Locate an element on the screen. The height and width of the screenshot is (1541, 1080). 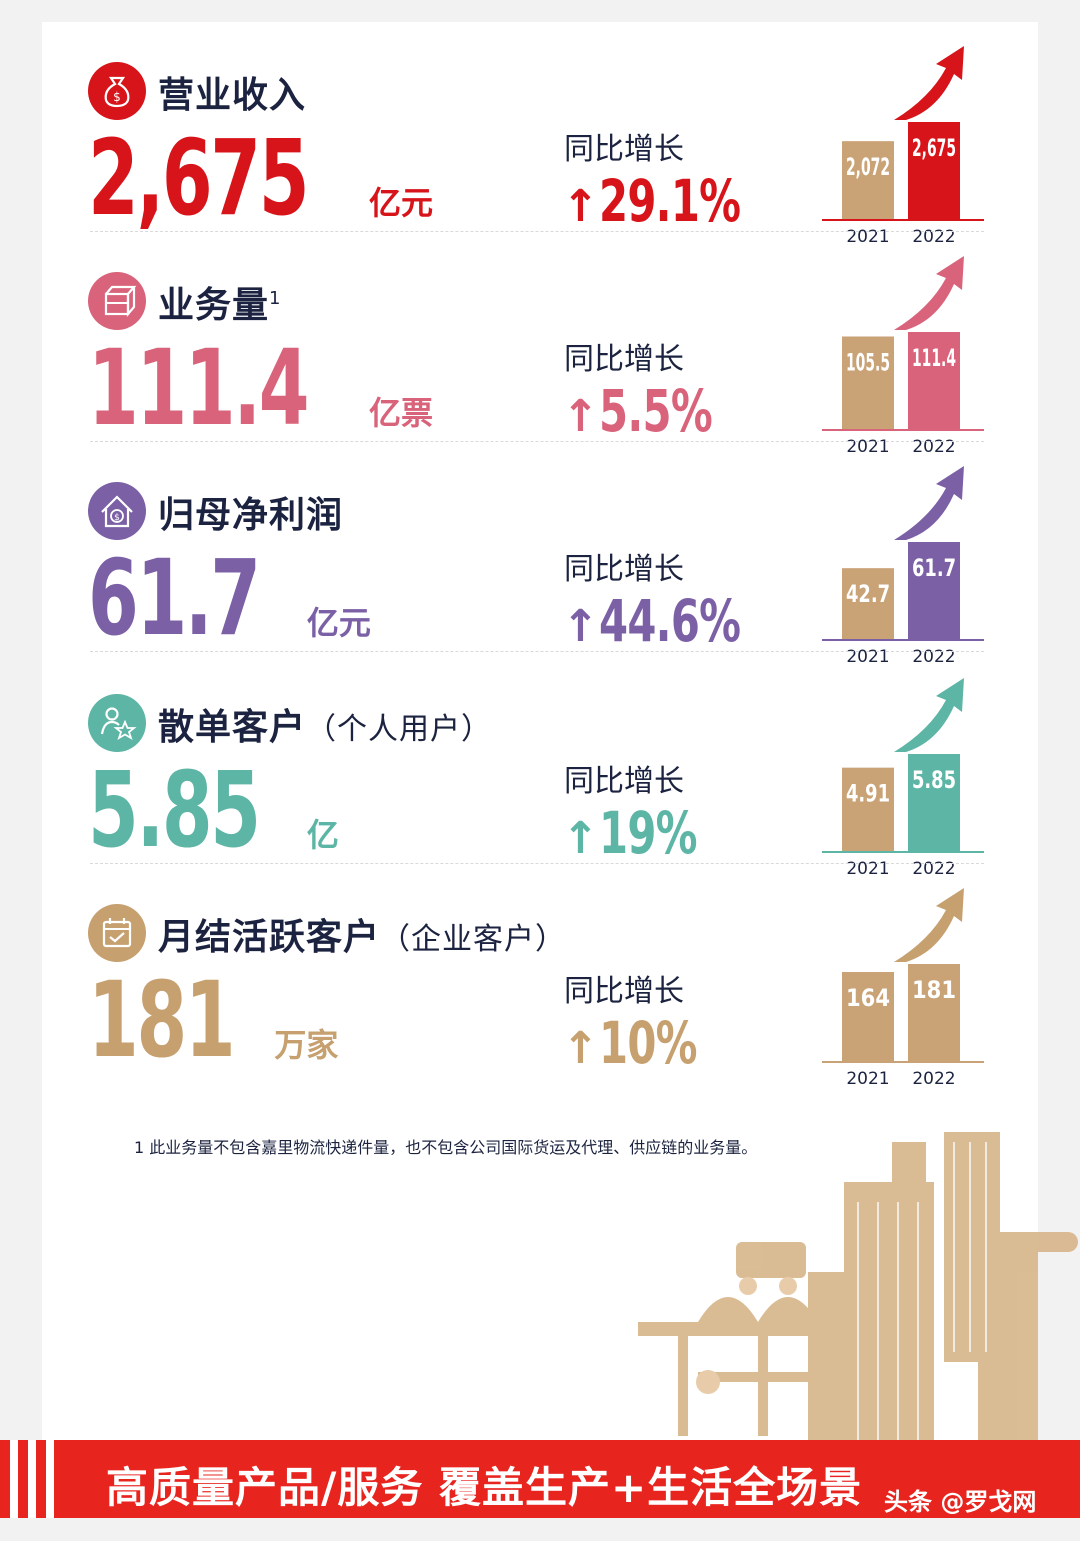
metric-unit: 亿票 is located at coordinates (400, 413).